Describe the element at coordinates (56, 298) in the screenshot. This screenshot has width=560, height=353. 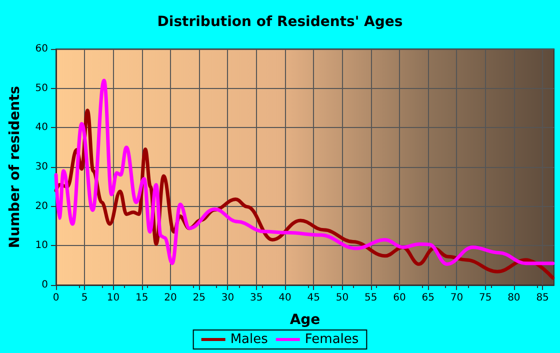
I see `x-tick-label: 0` at that location.